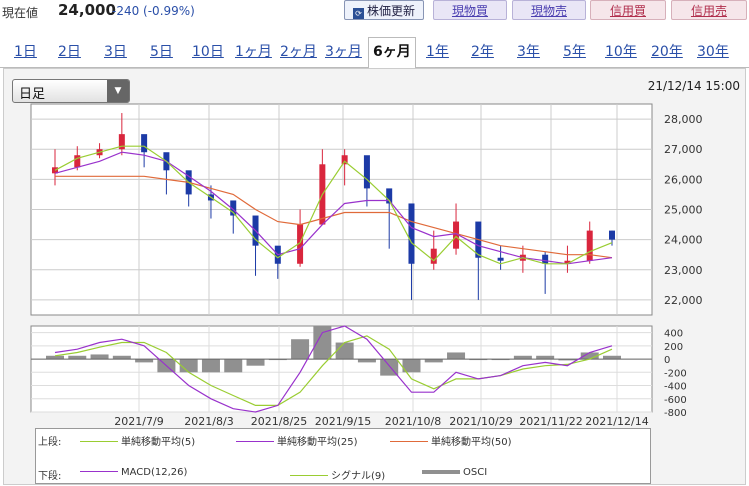 The image size is (749, 486). What do you see at coordinates (621, 52) in the screenshot?
I see `tab-10y: 10年` at bounding box center [621, 52].